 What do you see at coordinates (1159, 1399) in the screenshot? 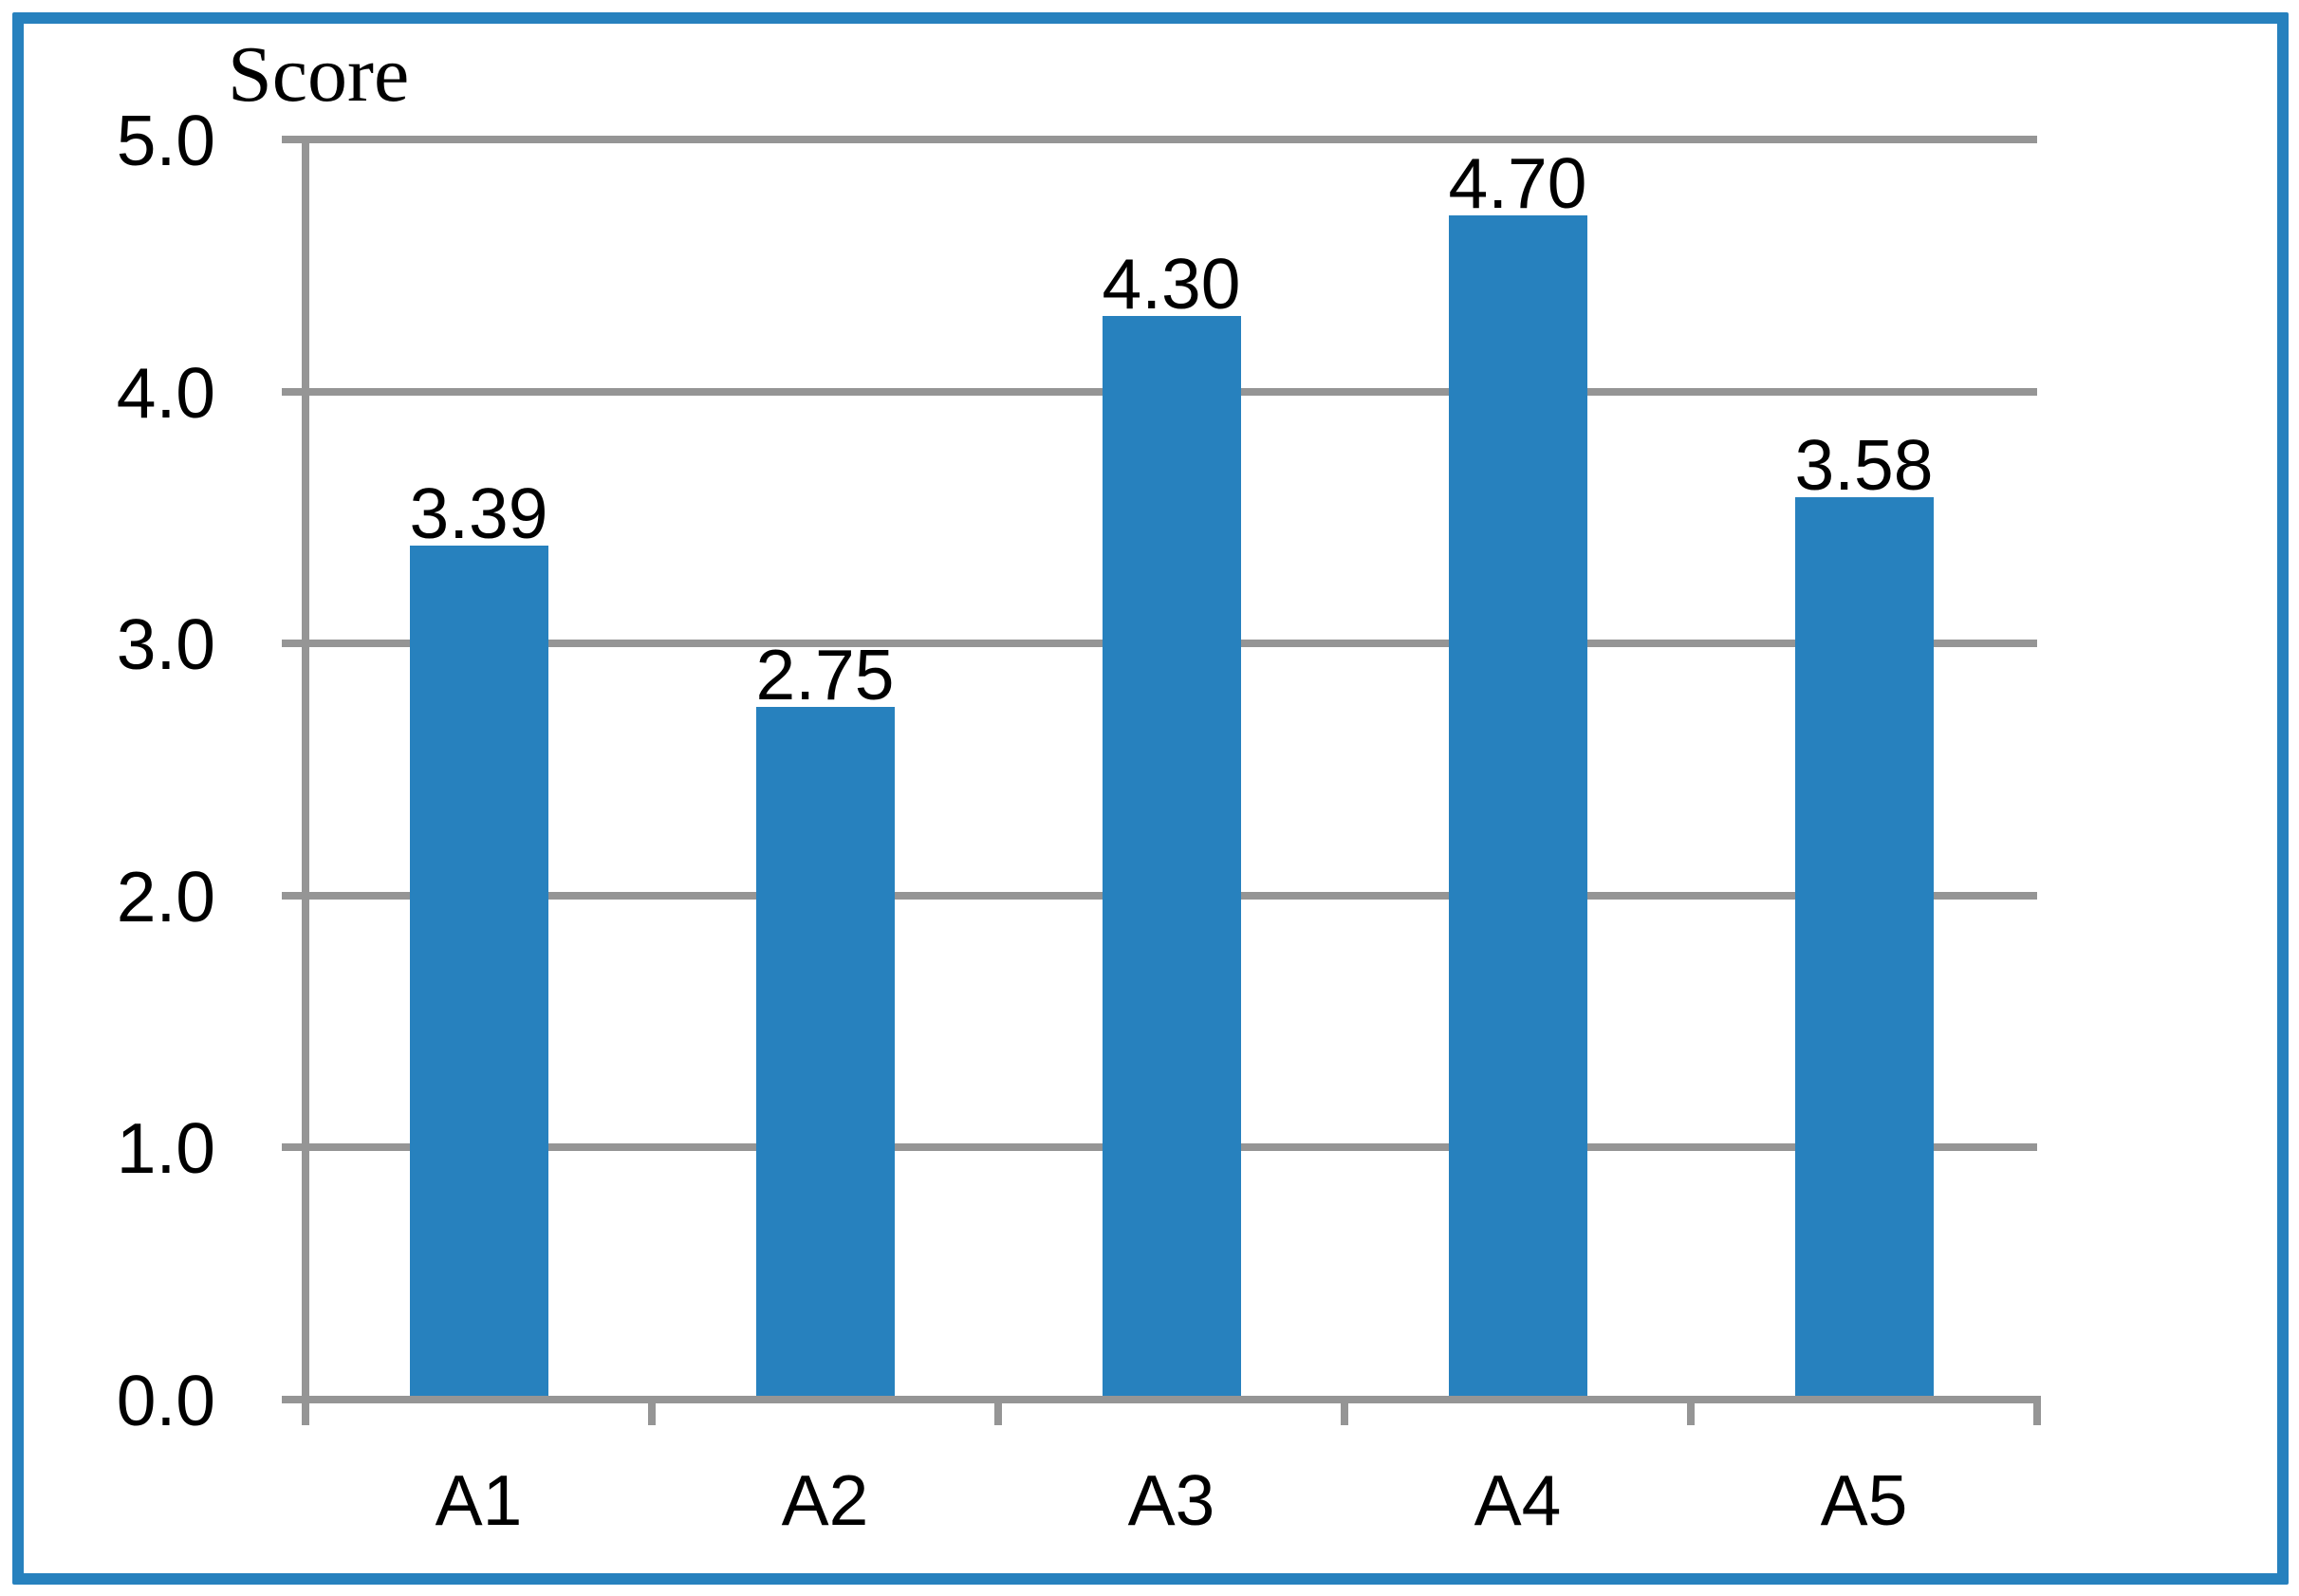
I see `x-axis-line` at bounding box center [1159, 1399].